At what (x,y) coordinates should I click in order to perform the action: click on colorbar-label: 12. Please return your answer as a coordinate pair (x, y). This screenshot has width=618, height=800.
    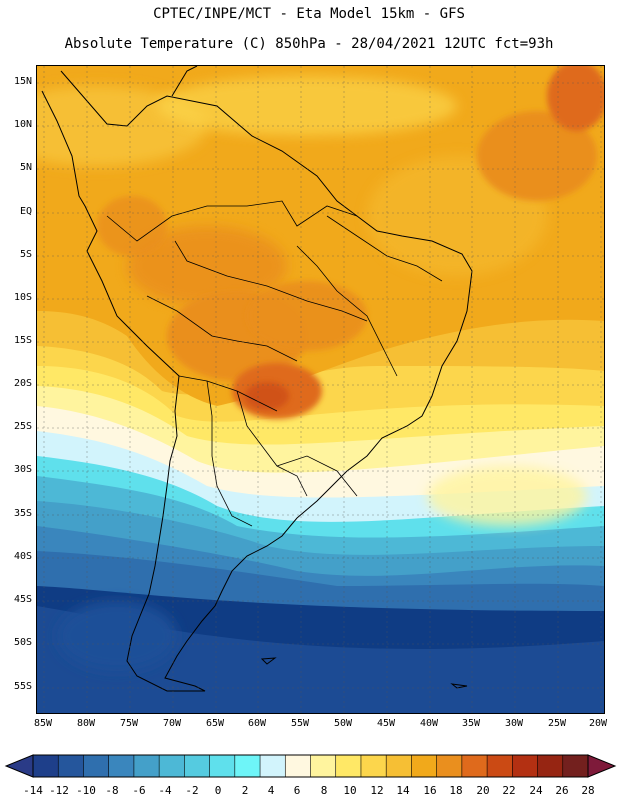
    Looking at the image, I should click on (377, 790).